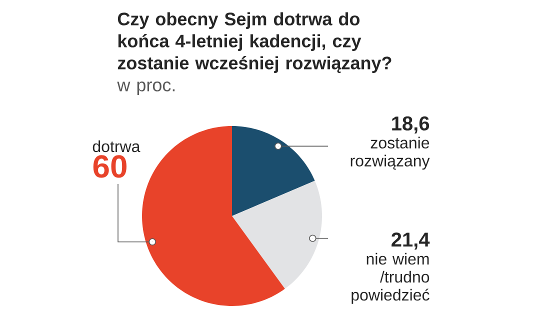 This screenshot has width=536, height=332. I want to click on data-label: 21,4, so click(411, 241).